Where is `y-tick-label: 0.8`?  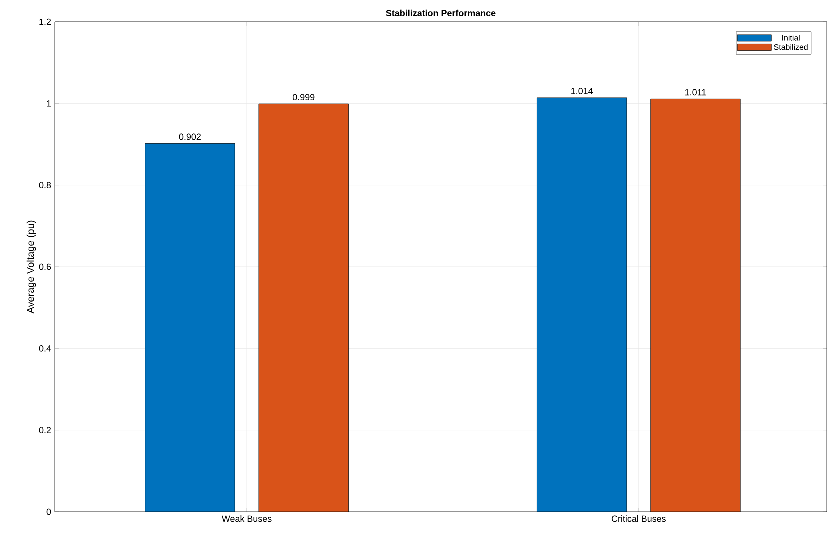 y-tick-label: 0.8 is located at coordinates (45, 185).